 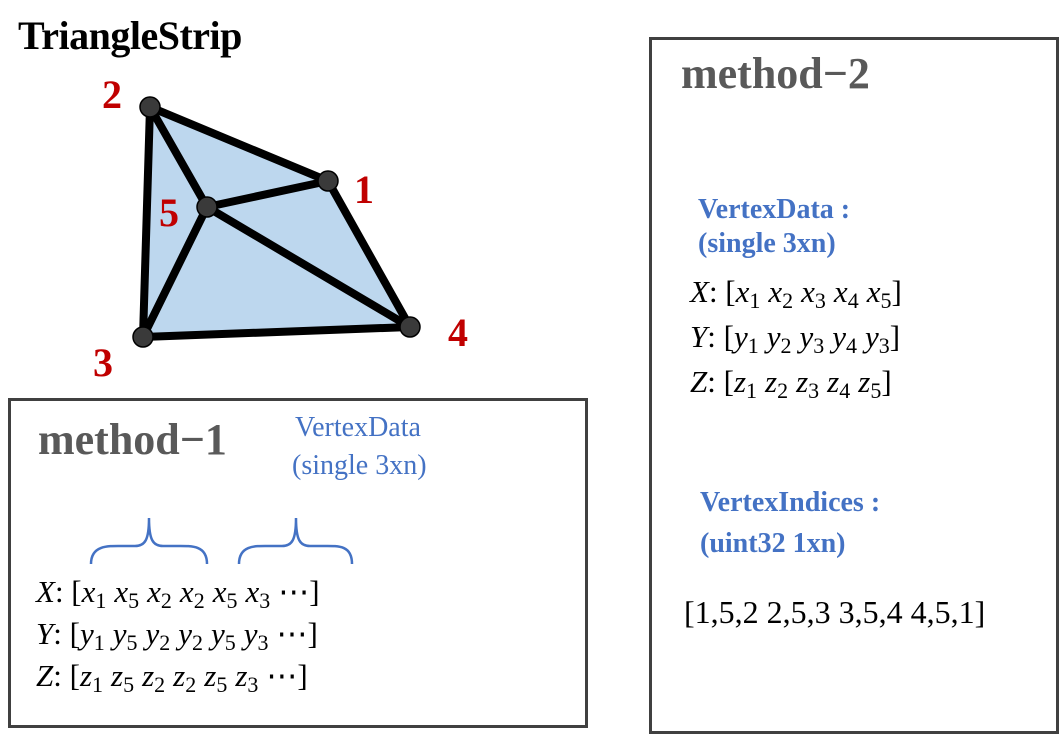 I want to click on vertex-row-y: Y: [y1 y5 y2 y2 y5 y3 ⋯], so click(x=177, y=635).